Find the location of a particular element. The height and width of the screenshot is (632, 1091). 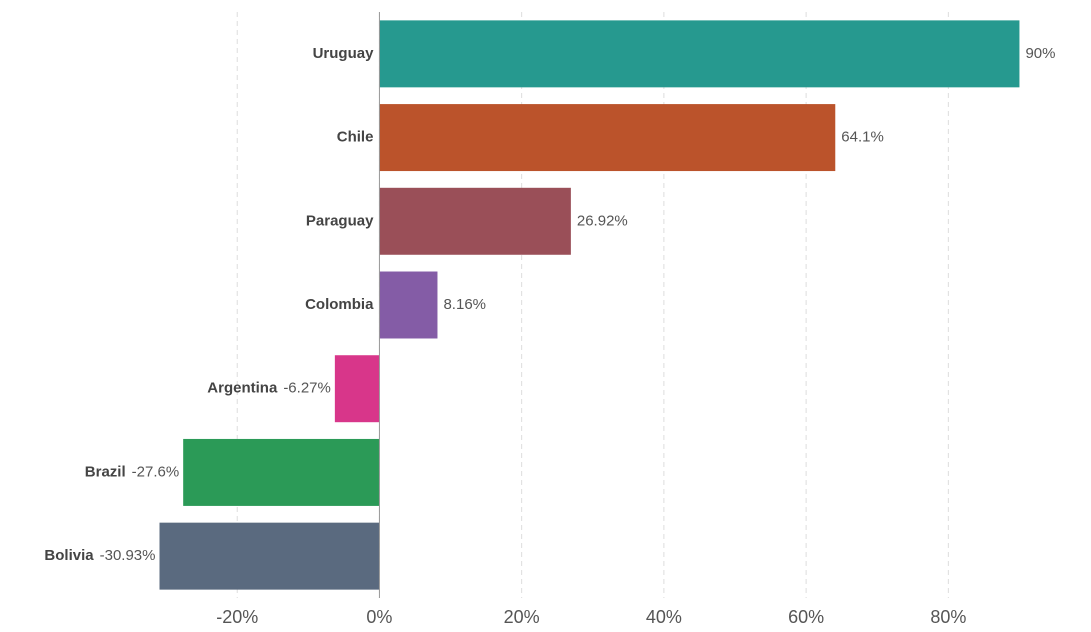

x-tick-label: 20% is located at coordinates (522, 617).